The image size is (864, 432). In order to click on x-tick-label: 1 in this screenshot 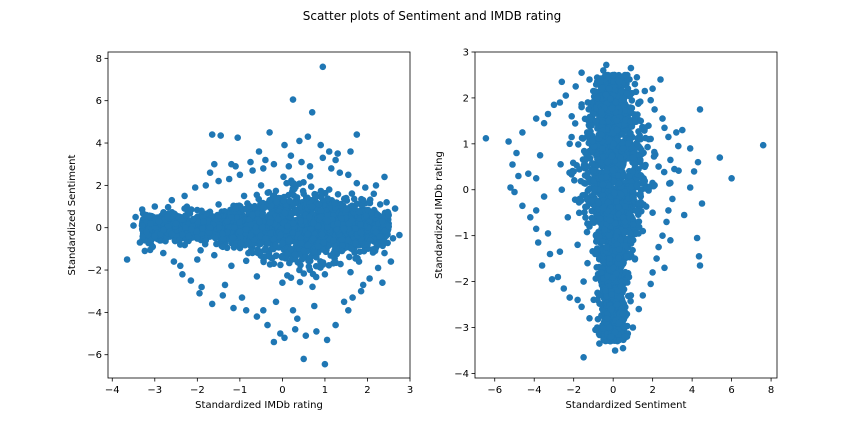, I will do `click(325, 390)`.